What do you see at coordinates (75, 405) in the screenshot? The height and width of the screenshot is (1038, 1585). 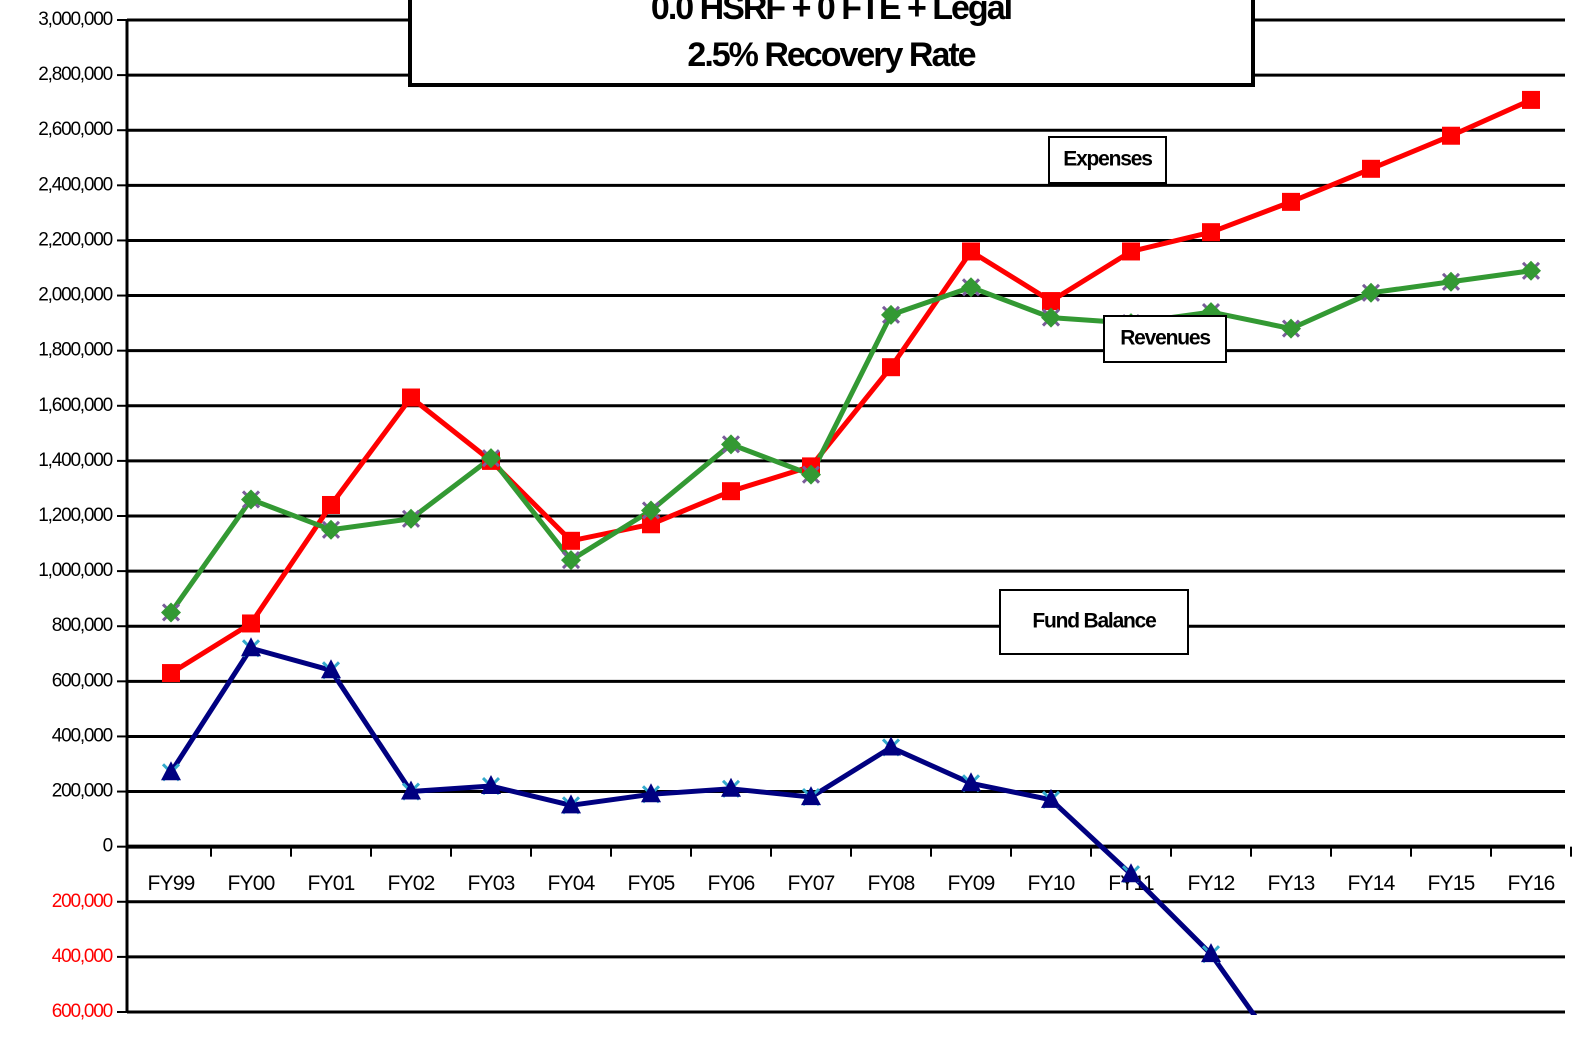 I see `y-tick-label: 1,600,000` at bounding box center [75, 405].